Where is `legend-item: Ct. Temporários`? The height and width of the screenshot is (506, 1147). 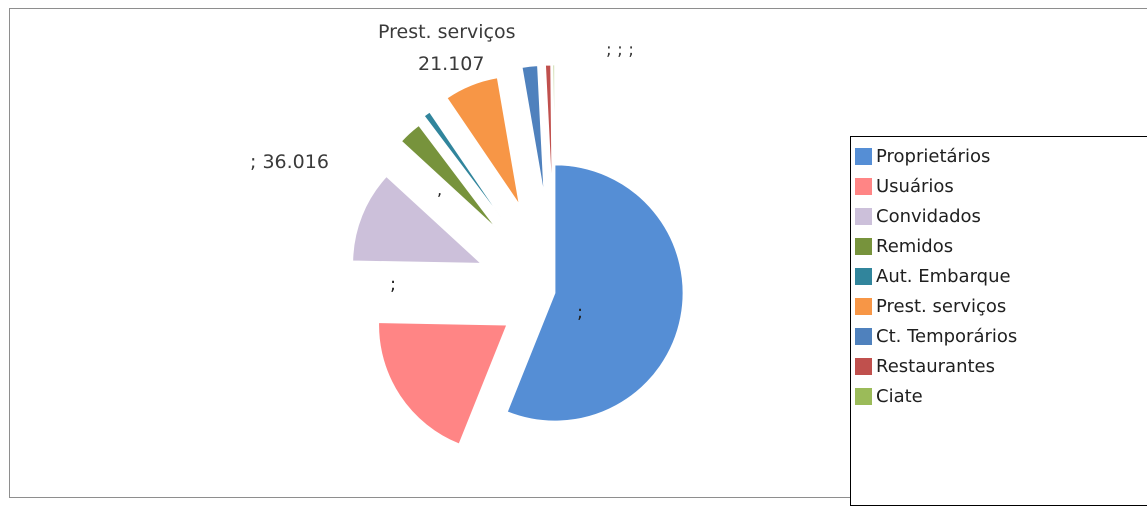
legend-item: Ct. Temporários is located at coordinates (1001, 336).